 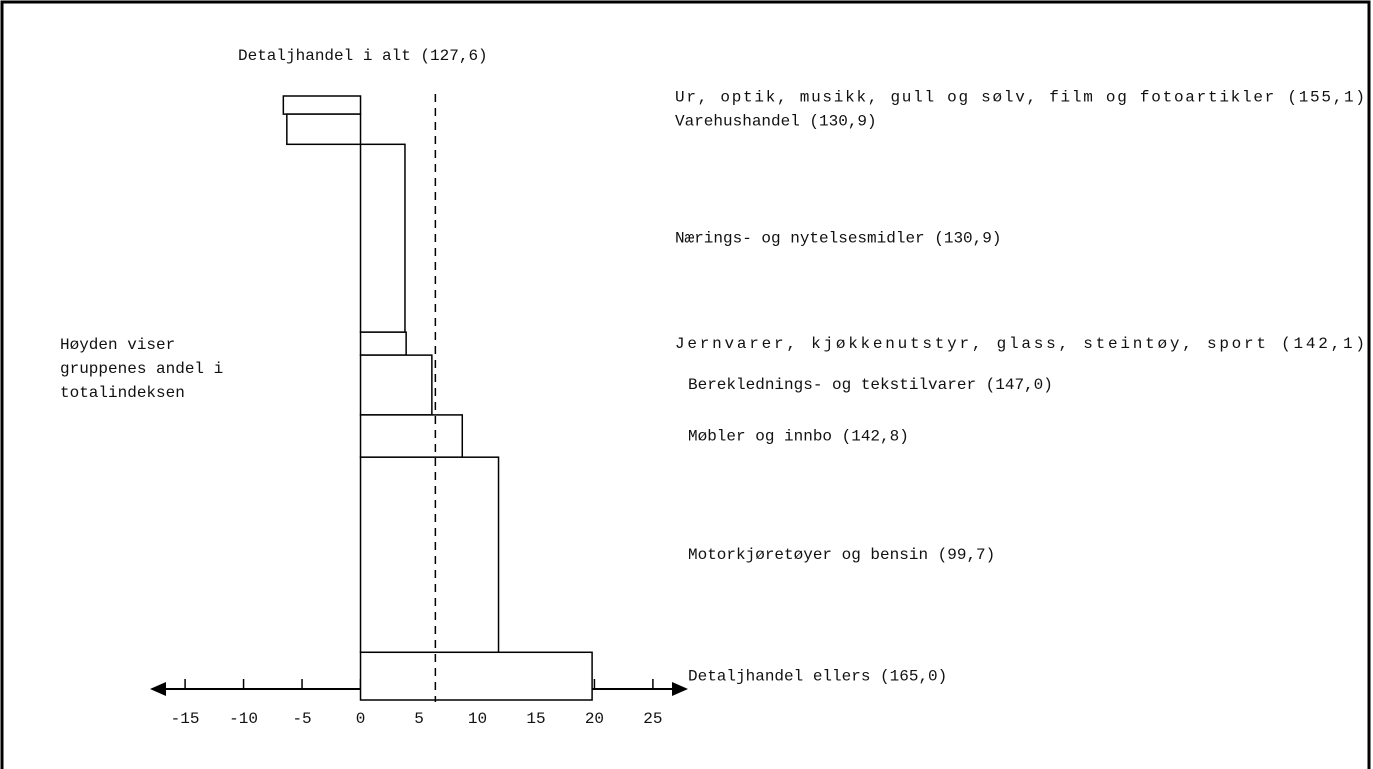 What do you see at coordinates (185, 719) in the screenshot?
I see `x-tick-label: -15` at bounding box center [185, 719].